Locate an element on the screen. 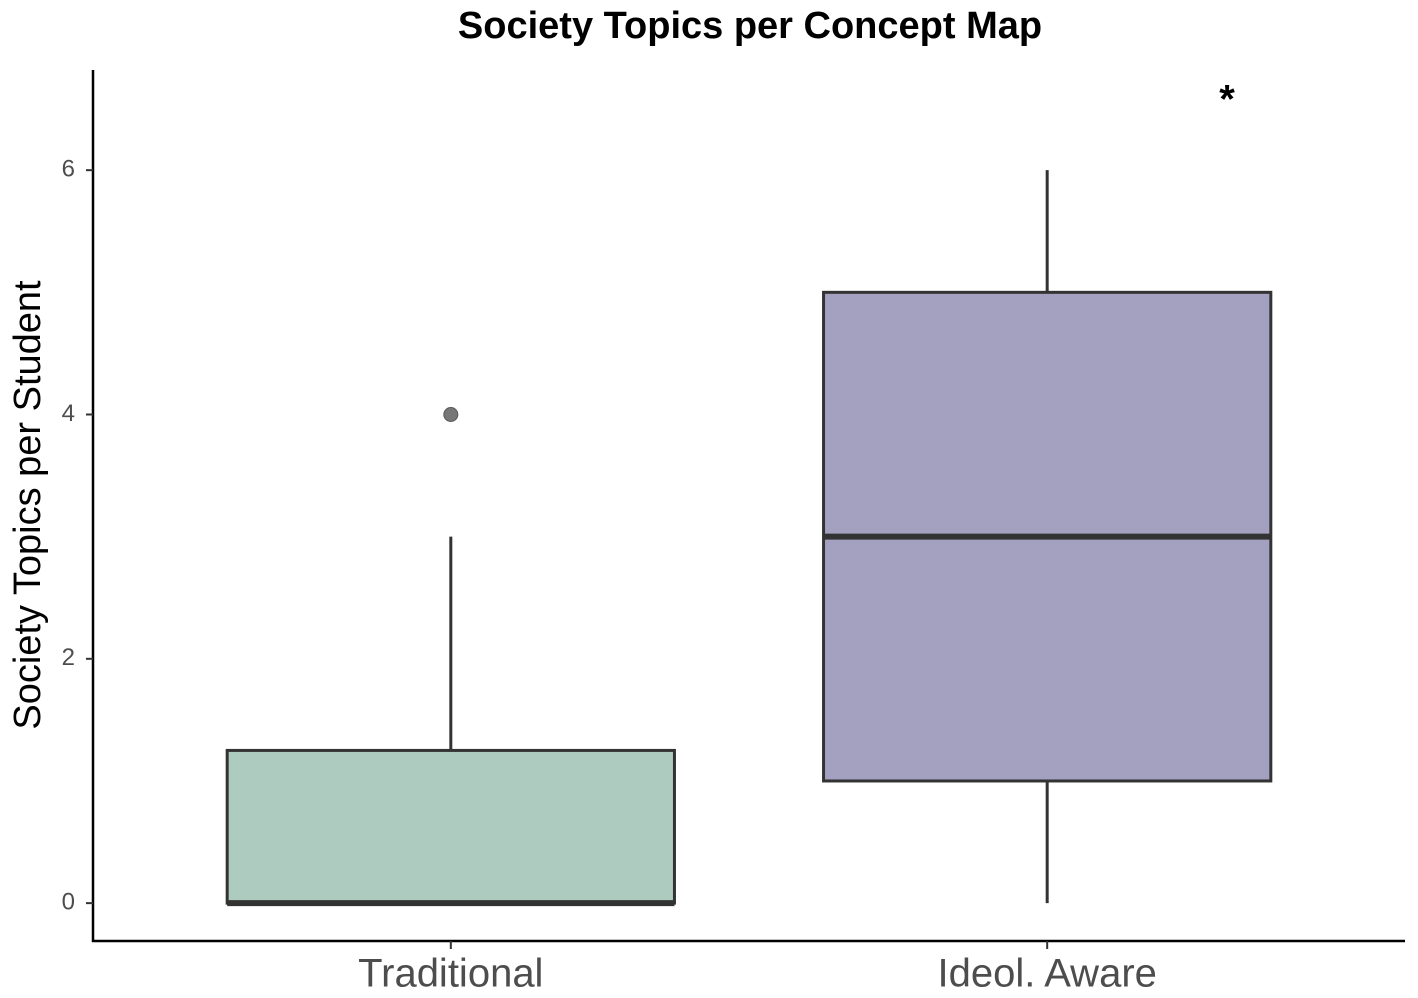  y-tick-label: 4 is located at coordinates (68, 413).